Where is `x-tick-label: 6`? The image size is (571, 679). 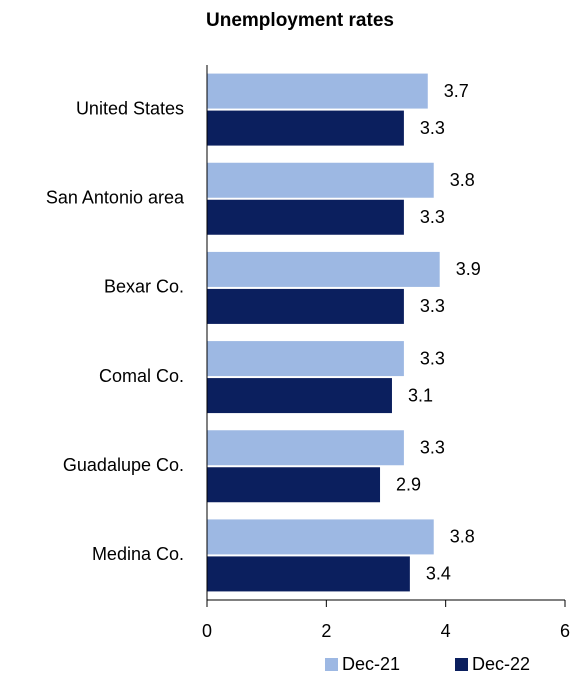
x-tick-label: 6 is located at coordinates (565, 631).